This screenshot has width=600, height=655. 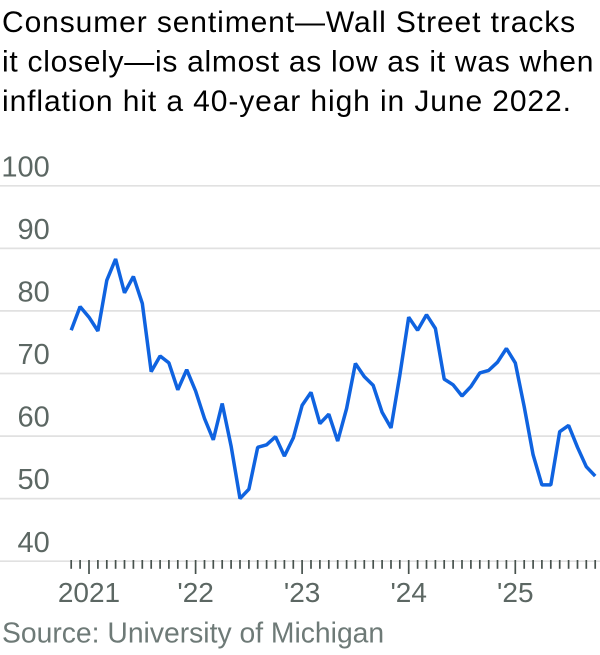 What do you see at coordinates (34, 230) in the screenshot?
I see `svg-text: 90` at bounding box center [34, 230].